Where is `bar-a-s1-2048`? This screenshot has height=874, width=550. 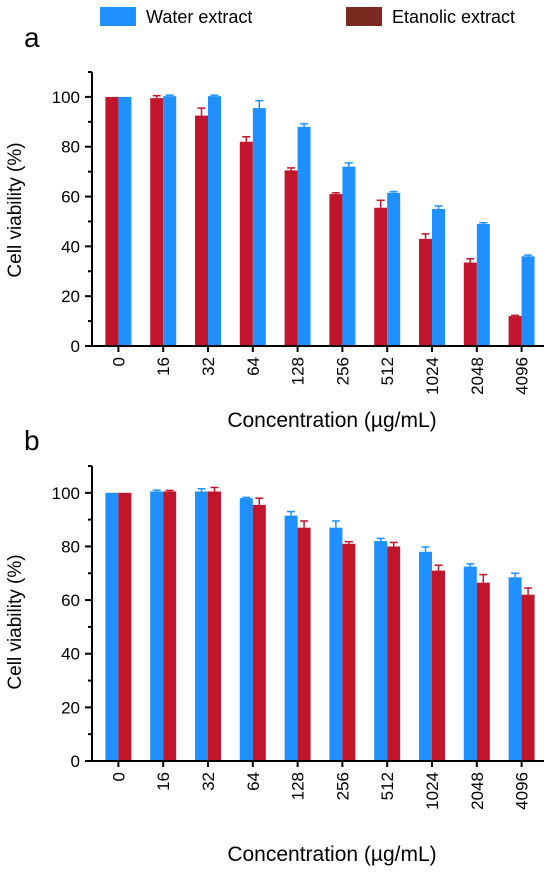
bar-a-s1-2048 is located at coordinates (483, 284).